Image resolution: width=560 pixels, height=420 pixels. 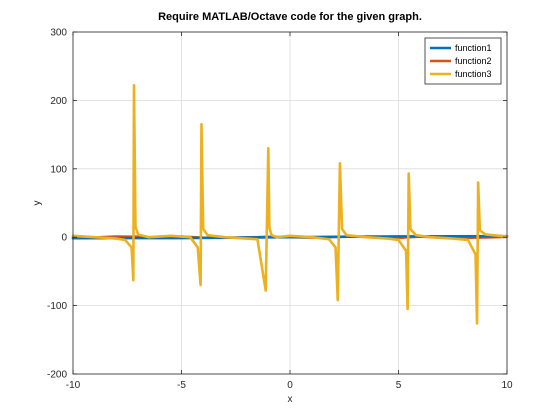 I want to click on y-tick-label: 200, so click(x=58, y=101).